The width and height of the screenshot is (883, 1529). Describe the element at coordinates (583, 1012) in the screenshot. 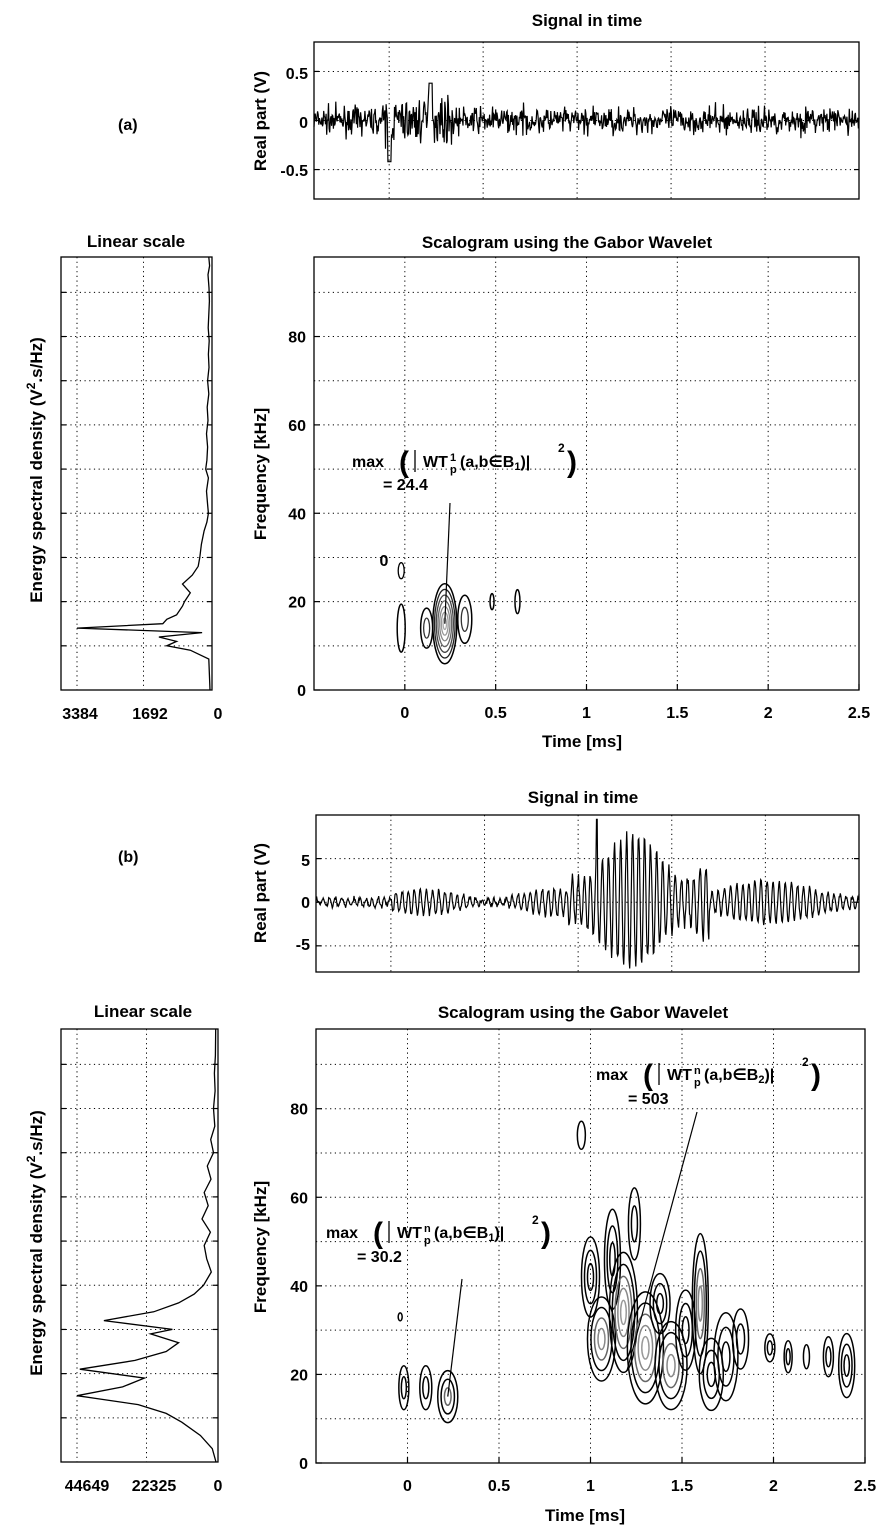

I see `b-scalogram-title: Scalogram using the Gabor Wavelet` at that location.